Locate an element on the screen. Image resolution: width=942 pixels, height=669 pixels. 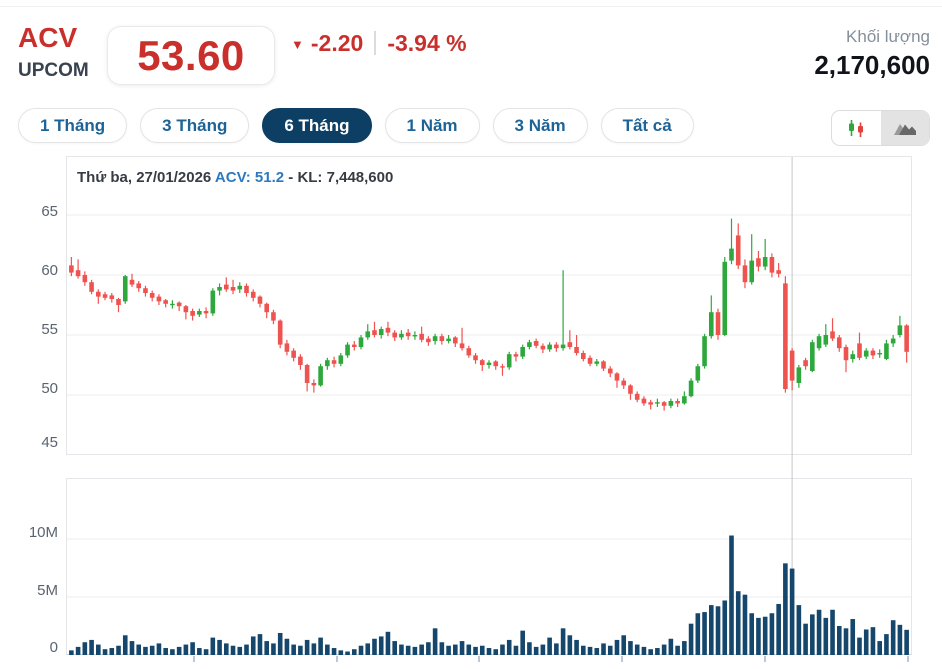
price-change-percent: -3.94 % is located at coordinates (427, 42).